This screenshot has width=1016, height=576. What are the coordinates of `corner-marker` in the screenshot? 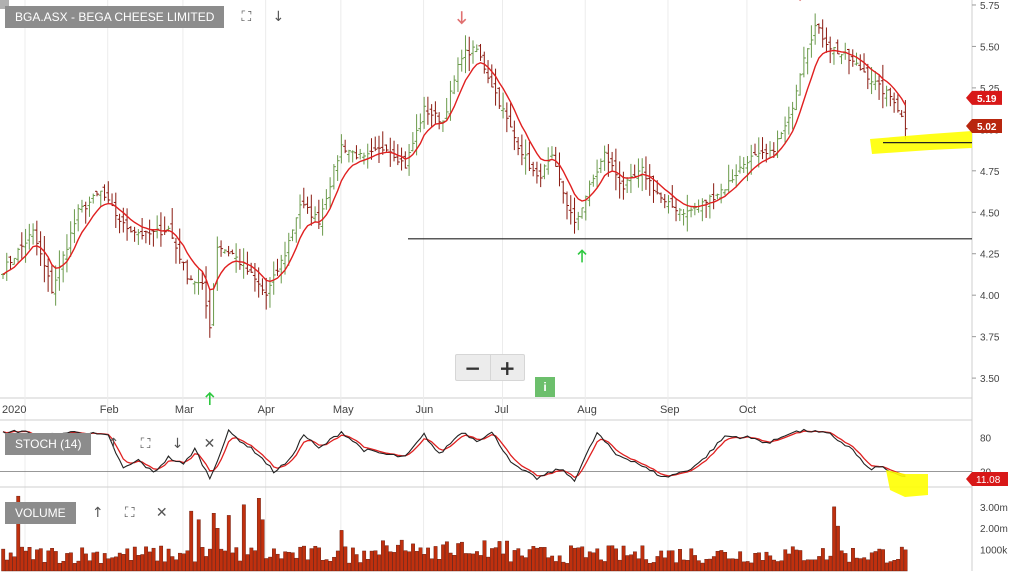 It's located at (4, 4).